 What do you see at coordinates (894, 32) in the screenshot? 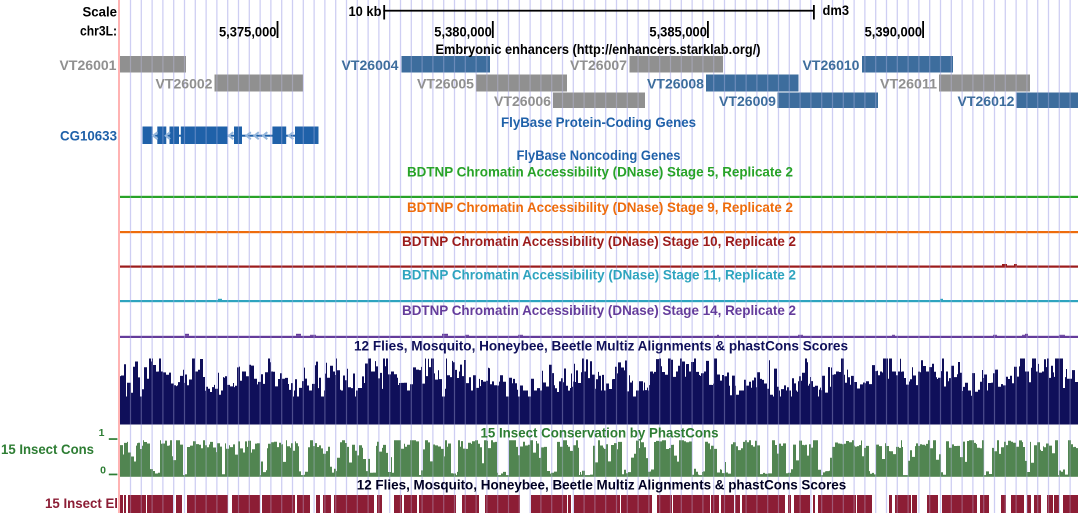
I see `svg-text: 5,390,000` at bounding box center [894, 32].